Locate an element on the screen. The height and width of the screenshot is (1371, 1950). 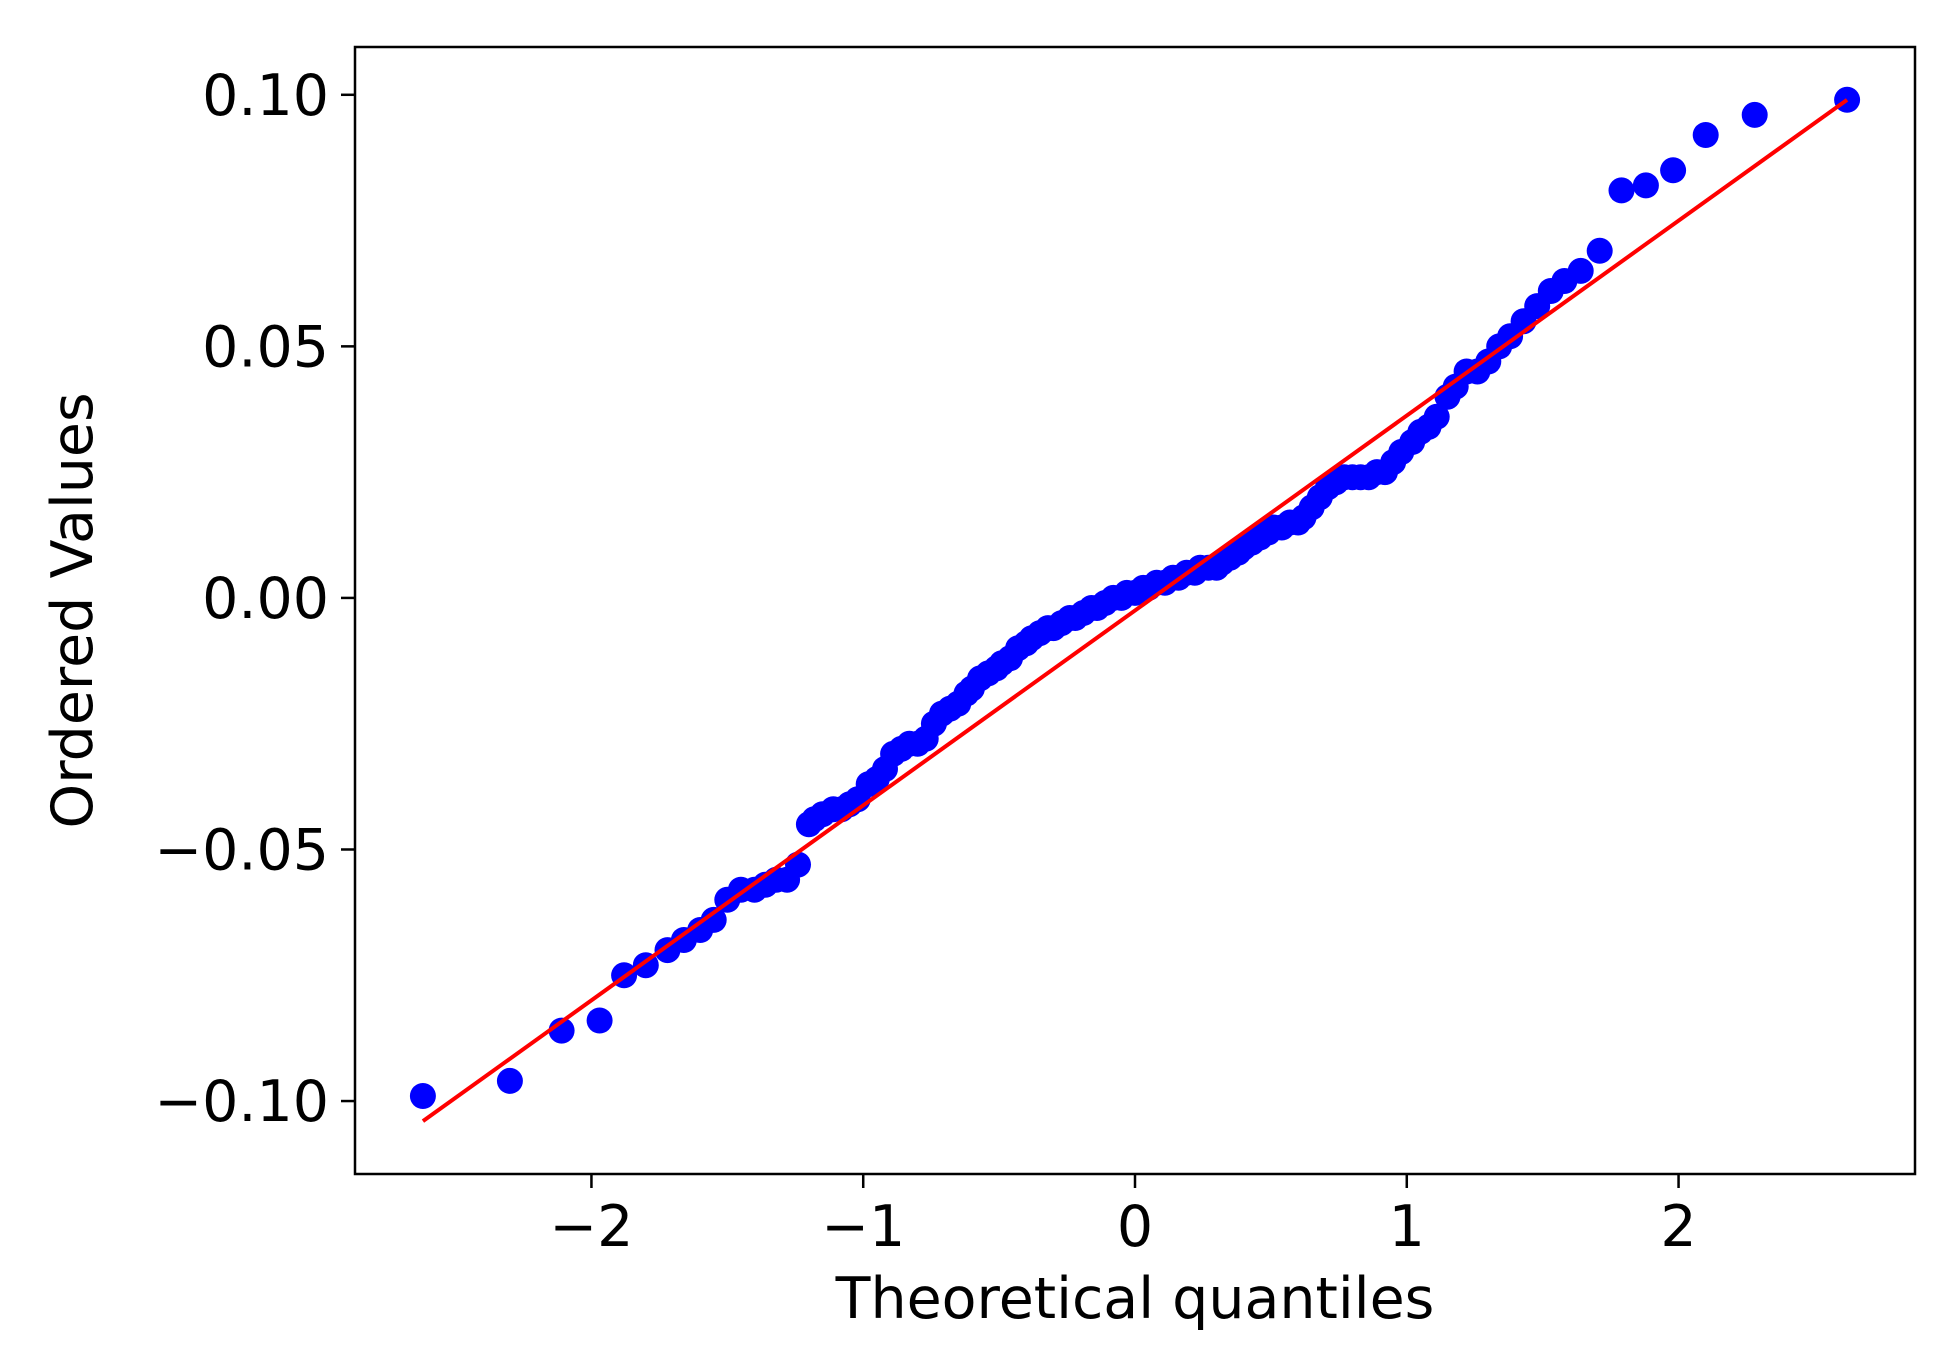
y-tick-label: 0.05 is located at coordinates (265, 347).